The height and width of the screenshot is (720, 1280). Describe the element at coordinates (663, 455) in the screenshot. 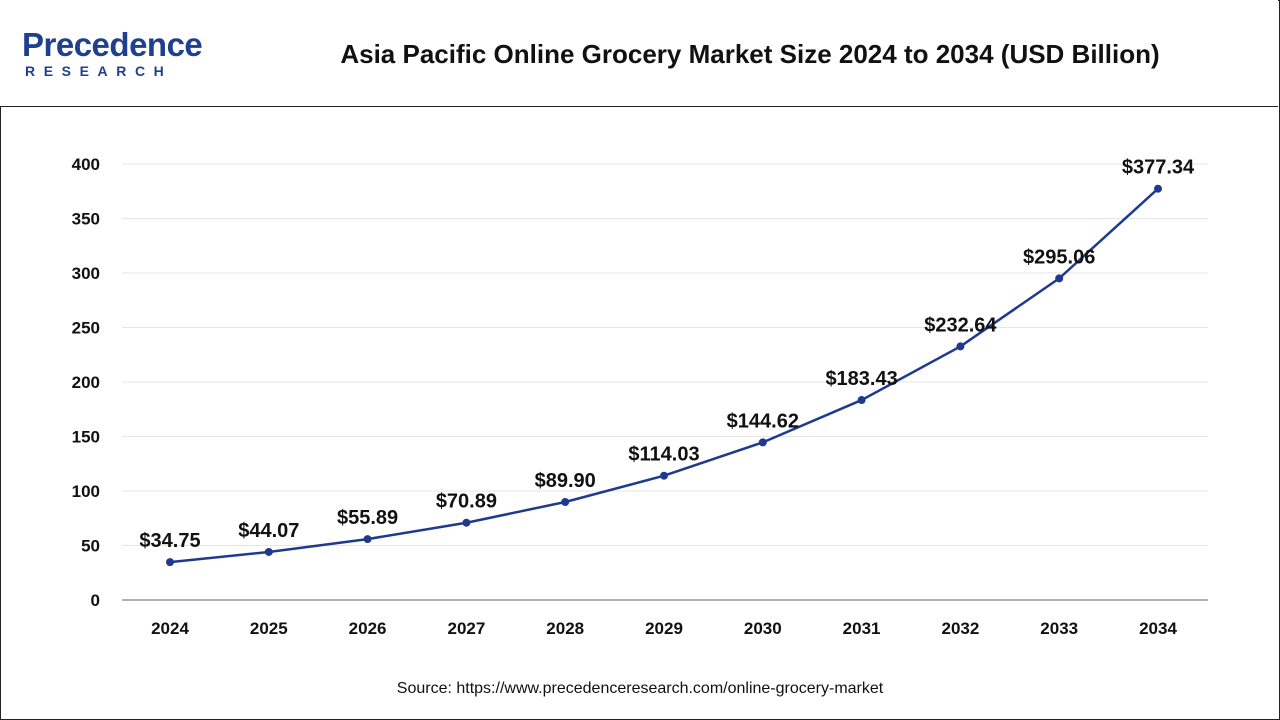

I see `data-label: $114.03` at that location.